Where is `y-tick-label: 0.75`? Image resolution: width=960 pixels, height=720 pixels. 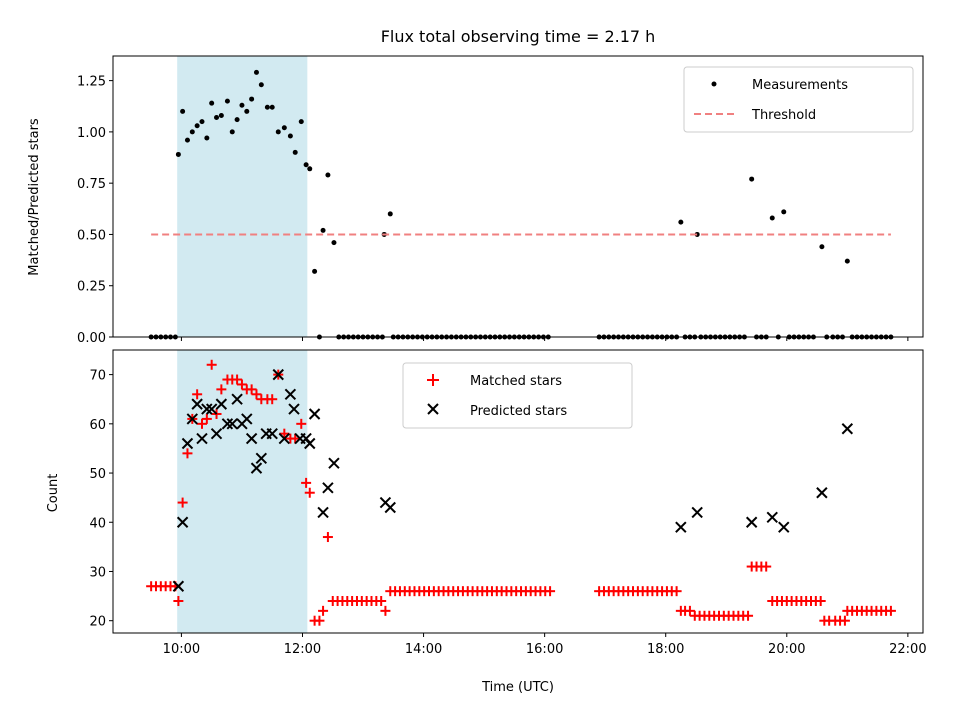
y-tick-label: 0.75 is located at coordinates (91, 184).